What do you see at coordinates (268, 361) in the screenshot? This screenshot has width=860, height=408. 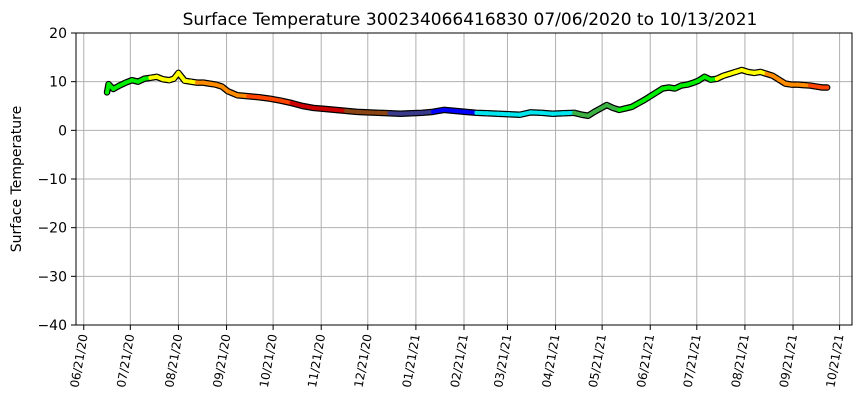 I see `x-tick-label: 10/21/20` at bounding box center [268, 361].